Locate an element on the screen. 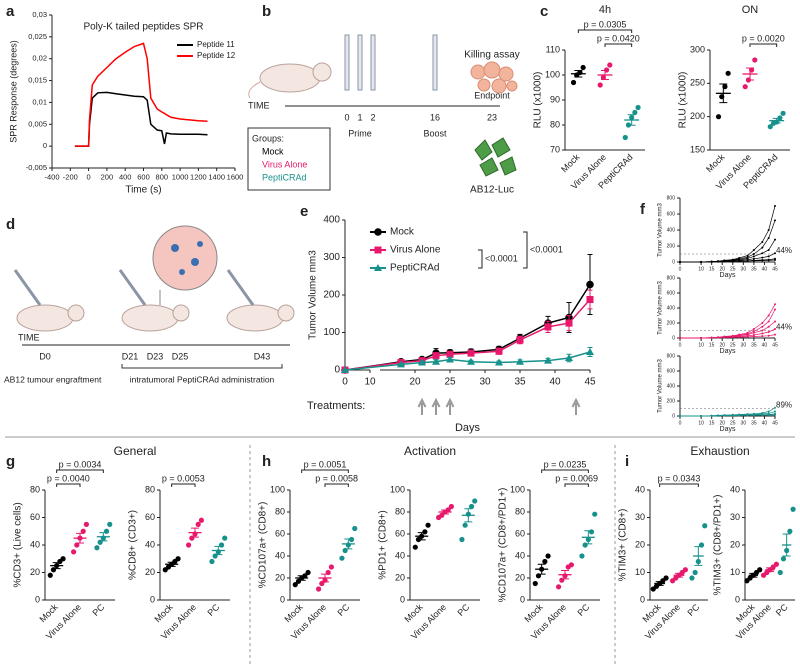 The height and width of the screenshot is (670, 800). legend-label: Mock is located at coordinates (402, 232).